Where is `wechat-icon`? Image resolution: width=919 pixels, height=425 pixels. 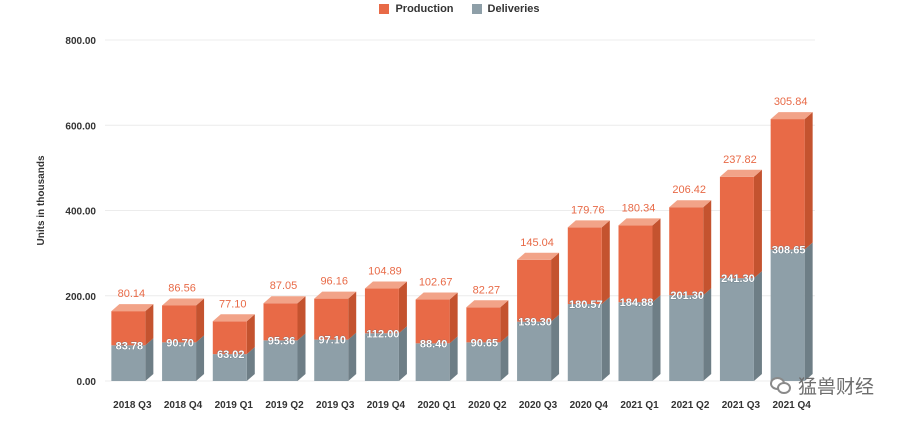 wechat-icon is located at coordinates (781, 385).